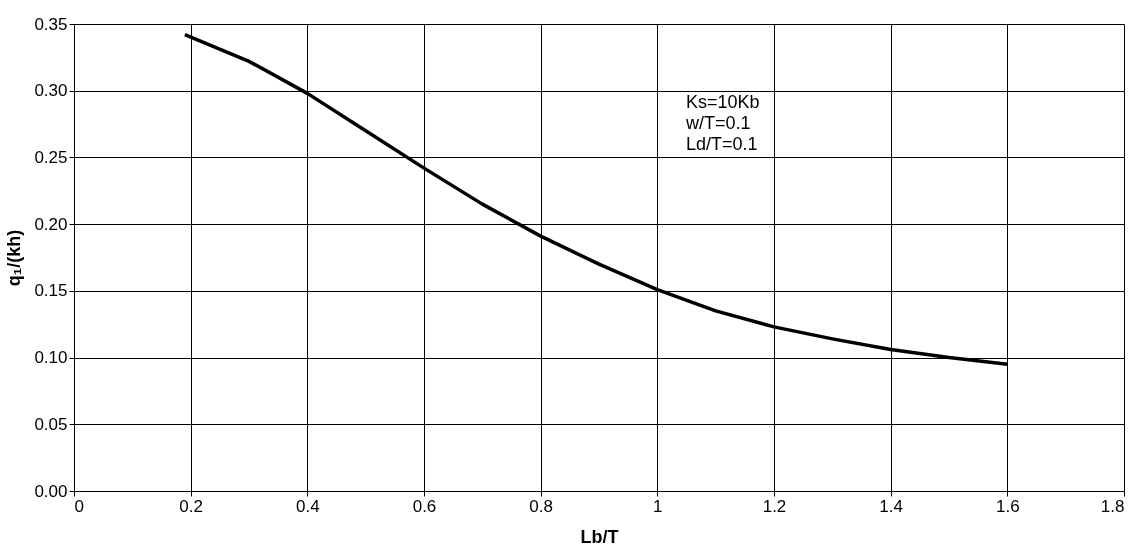 The image size is (1135, 551). What do you see at coordinates (51, 91) in the screenshot?
I see `y-tick-label: 0.30` at bounding box center [51, 91].